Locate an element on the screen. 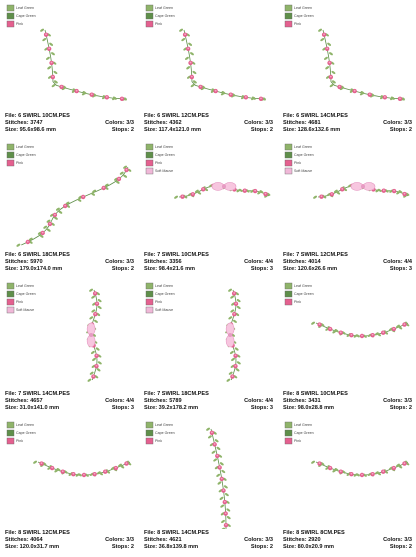  size-value: 117.4x121.0 mm is located at coordinates (179, 130).